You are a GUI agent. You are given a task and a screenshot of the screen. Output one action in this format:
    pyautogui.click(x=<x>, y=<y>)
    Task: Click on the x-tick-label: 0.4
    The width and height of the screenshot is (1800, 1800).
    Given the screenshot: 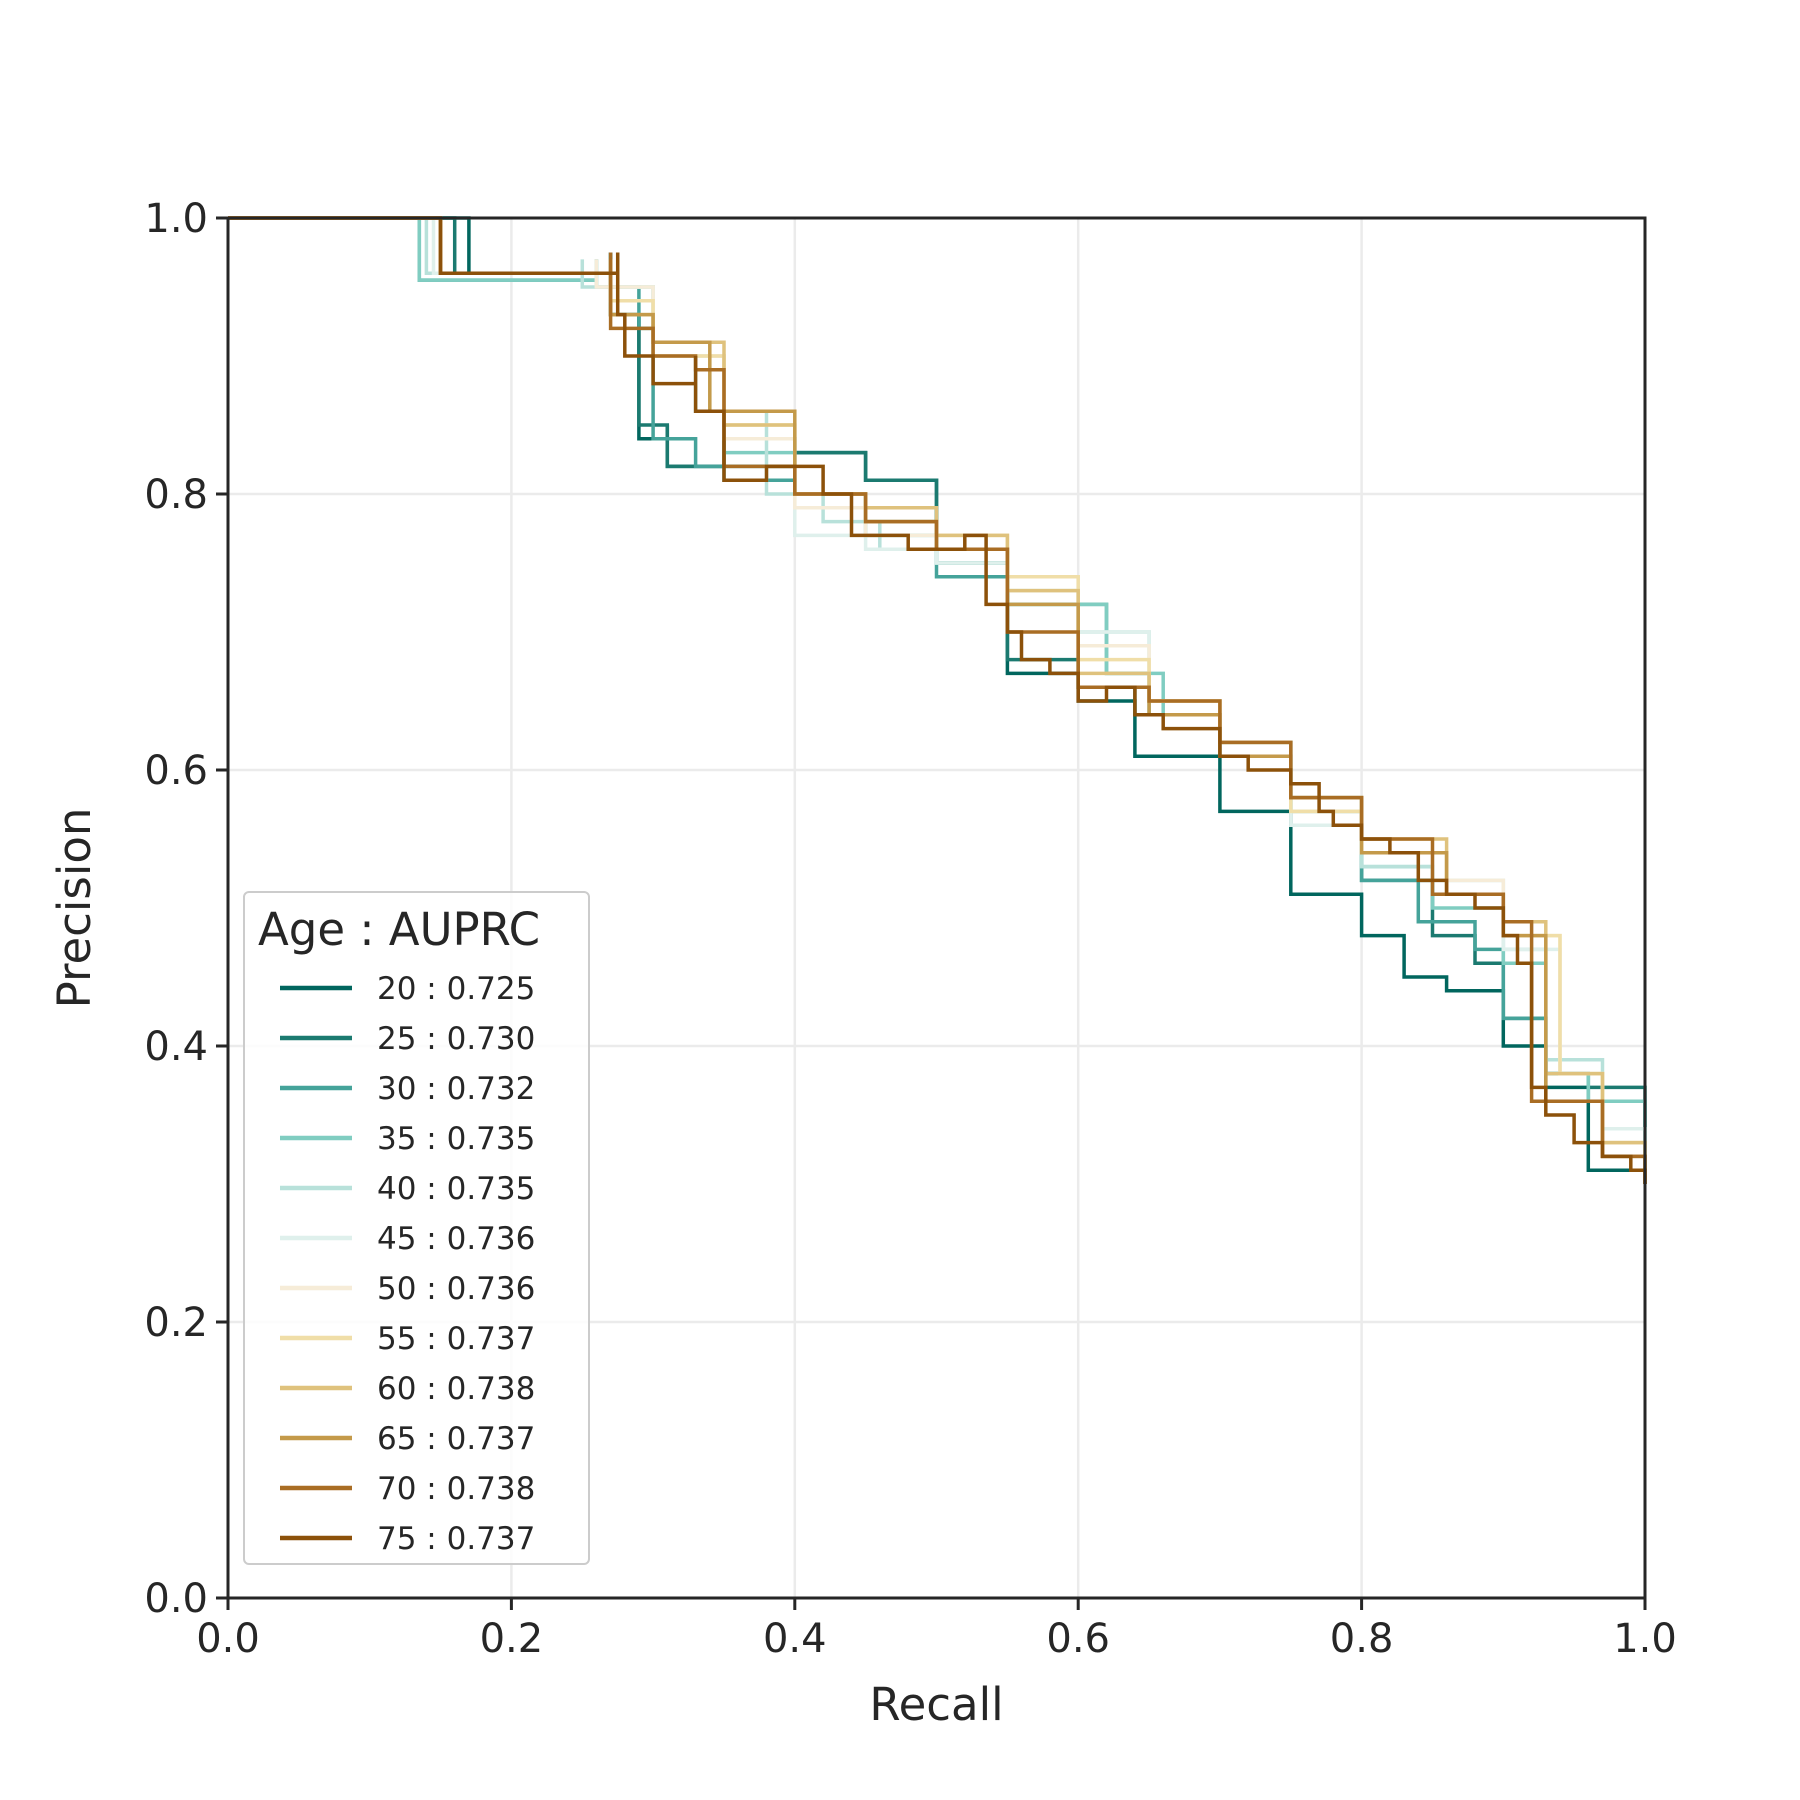 What is the action you would take?
    pyautogui.click(x=795, y=1639)
    